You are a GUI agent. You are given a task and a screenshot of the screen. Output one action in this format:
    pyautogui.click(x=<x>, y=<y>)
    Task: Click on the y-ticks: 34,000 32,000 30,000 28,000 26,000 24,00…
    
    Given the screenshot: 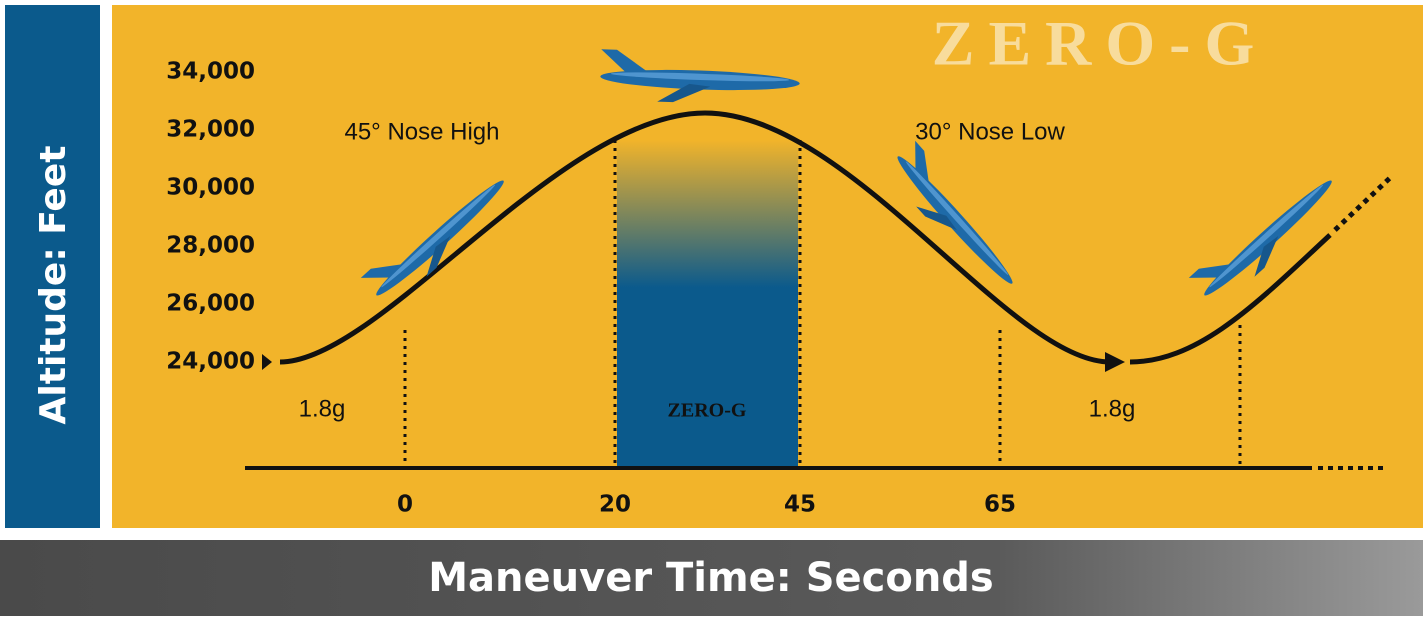 What is the action you would take?
    pyautogui.click(x=210, y=217)
    